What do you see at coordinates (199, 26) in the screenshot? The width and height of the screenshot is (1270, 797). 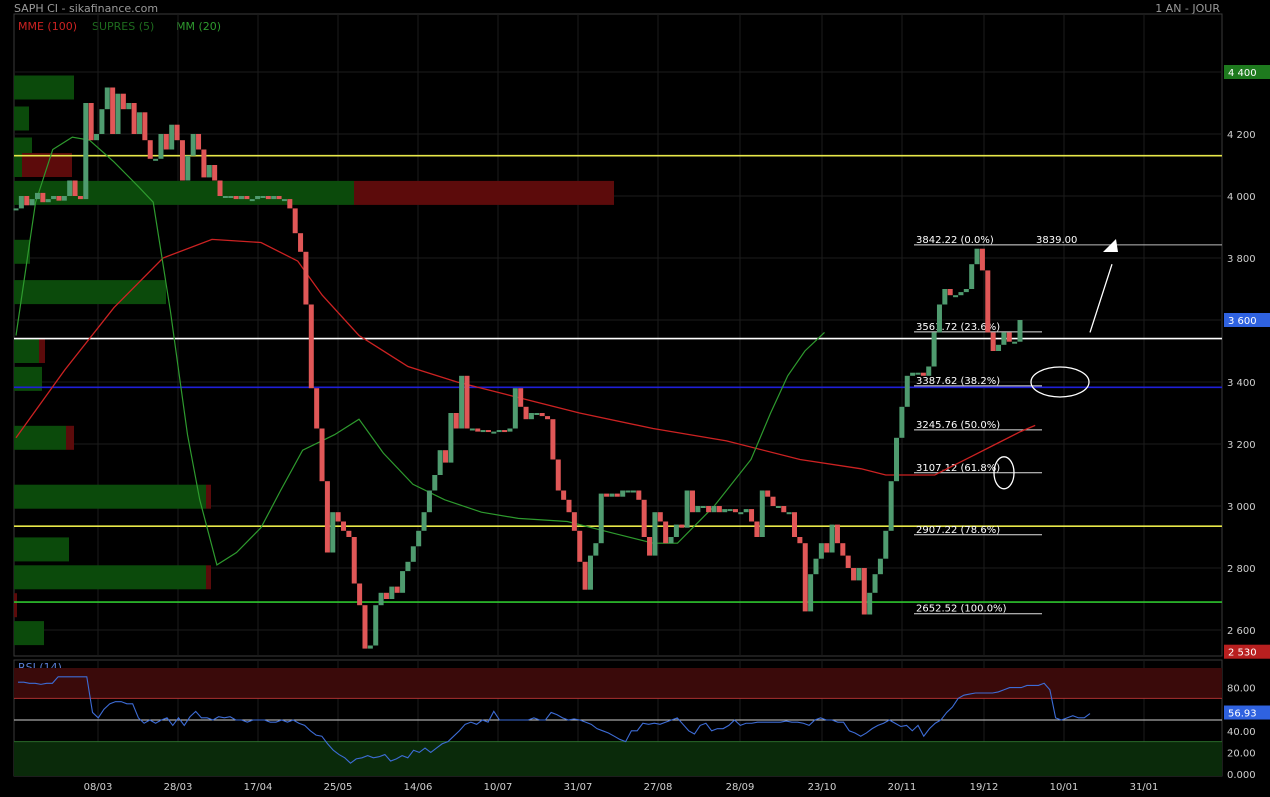 I see `mm-indicator-label: MM (20)` at bounding box center [199, 26].